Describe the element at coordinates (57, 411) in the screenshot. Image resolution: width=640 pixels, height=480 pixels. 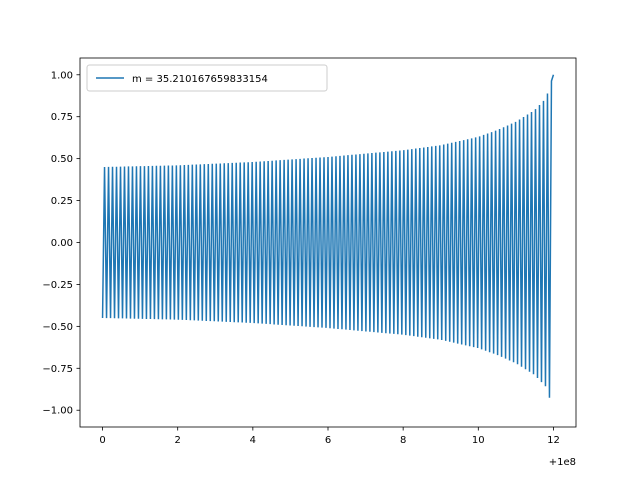
I see `y-tick-label: −1.00` at that location.